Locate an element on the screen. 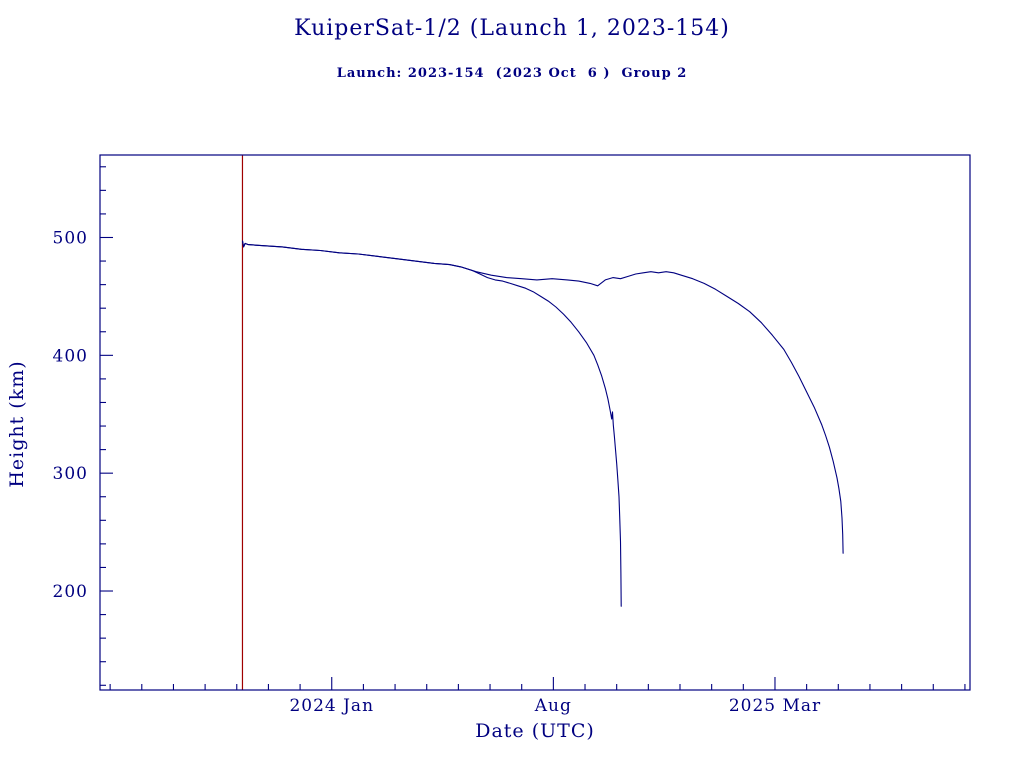 This screenshot has height=768, width=1024. chart-subtitle: Launch: 2023-154 (2023 Oct 6 ) Group 2 is located at coordinates (512, 73).